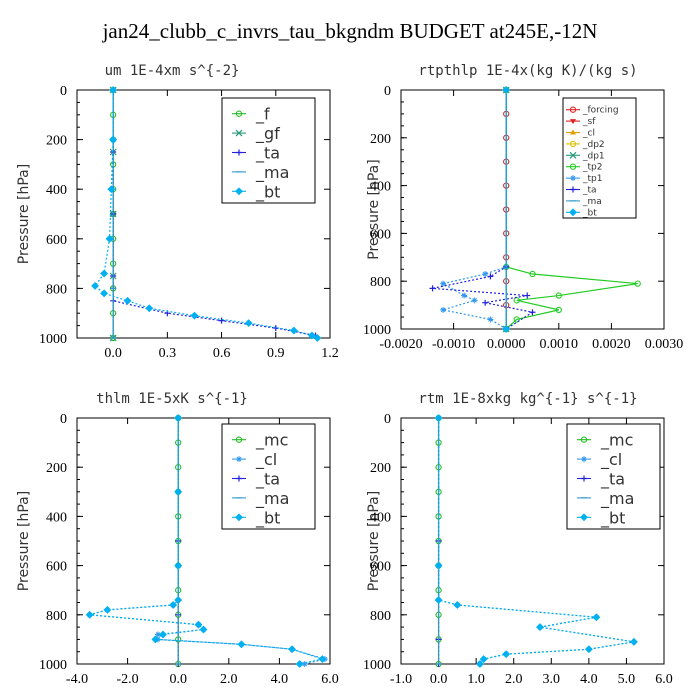 The image size is (700, 700). I want to click on legend-label: _f, so click(262, 115).